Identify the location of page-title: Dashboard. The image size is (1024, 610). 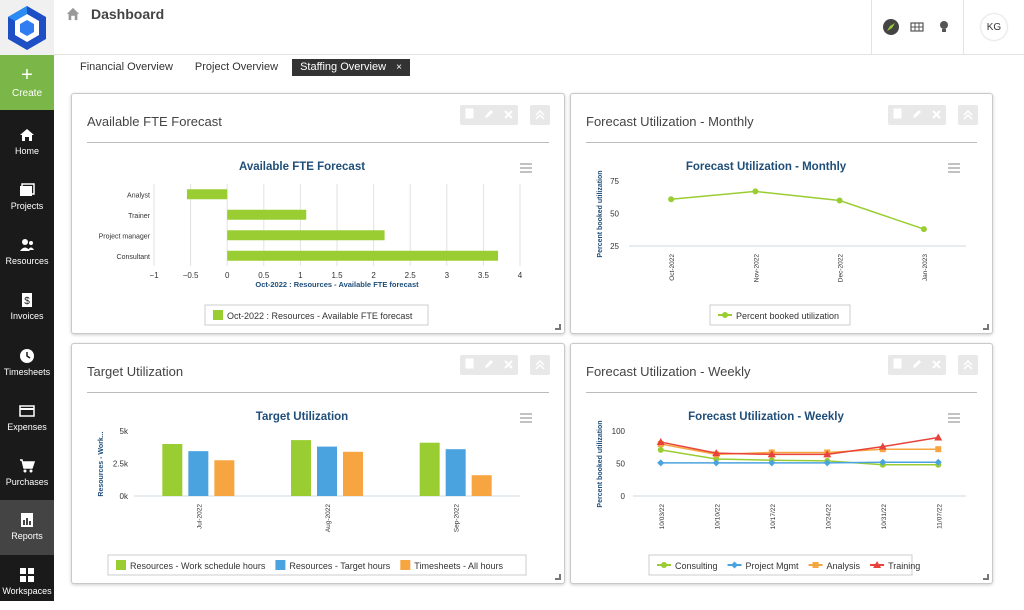
(128, 14).